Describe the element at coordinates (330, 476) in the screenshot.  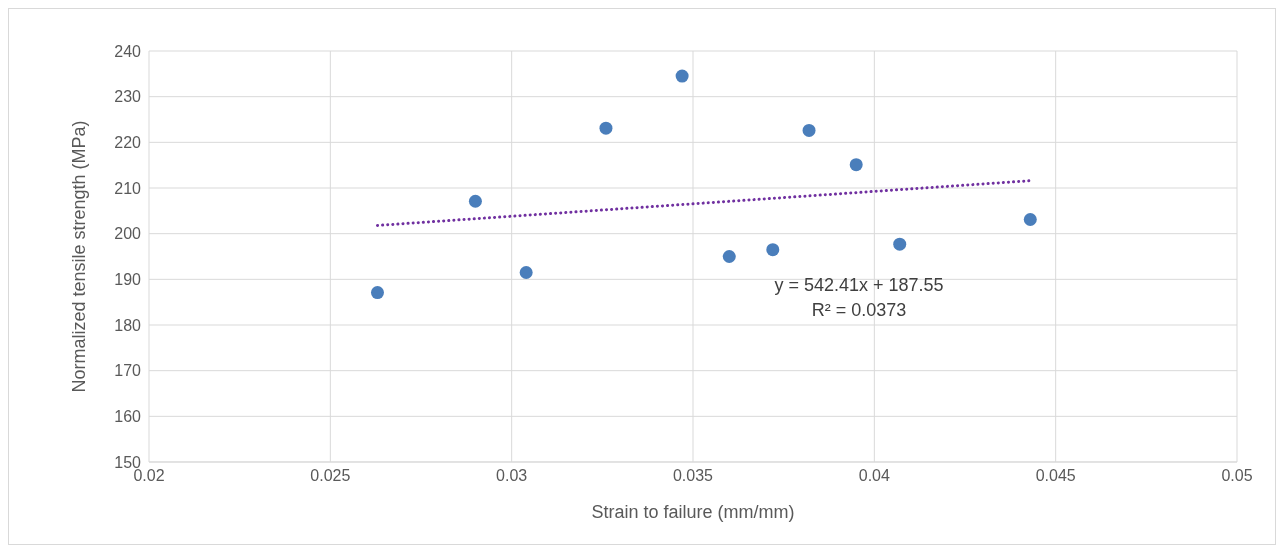
I see `x-tick-label: 0.025` at that location.